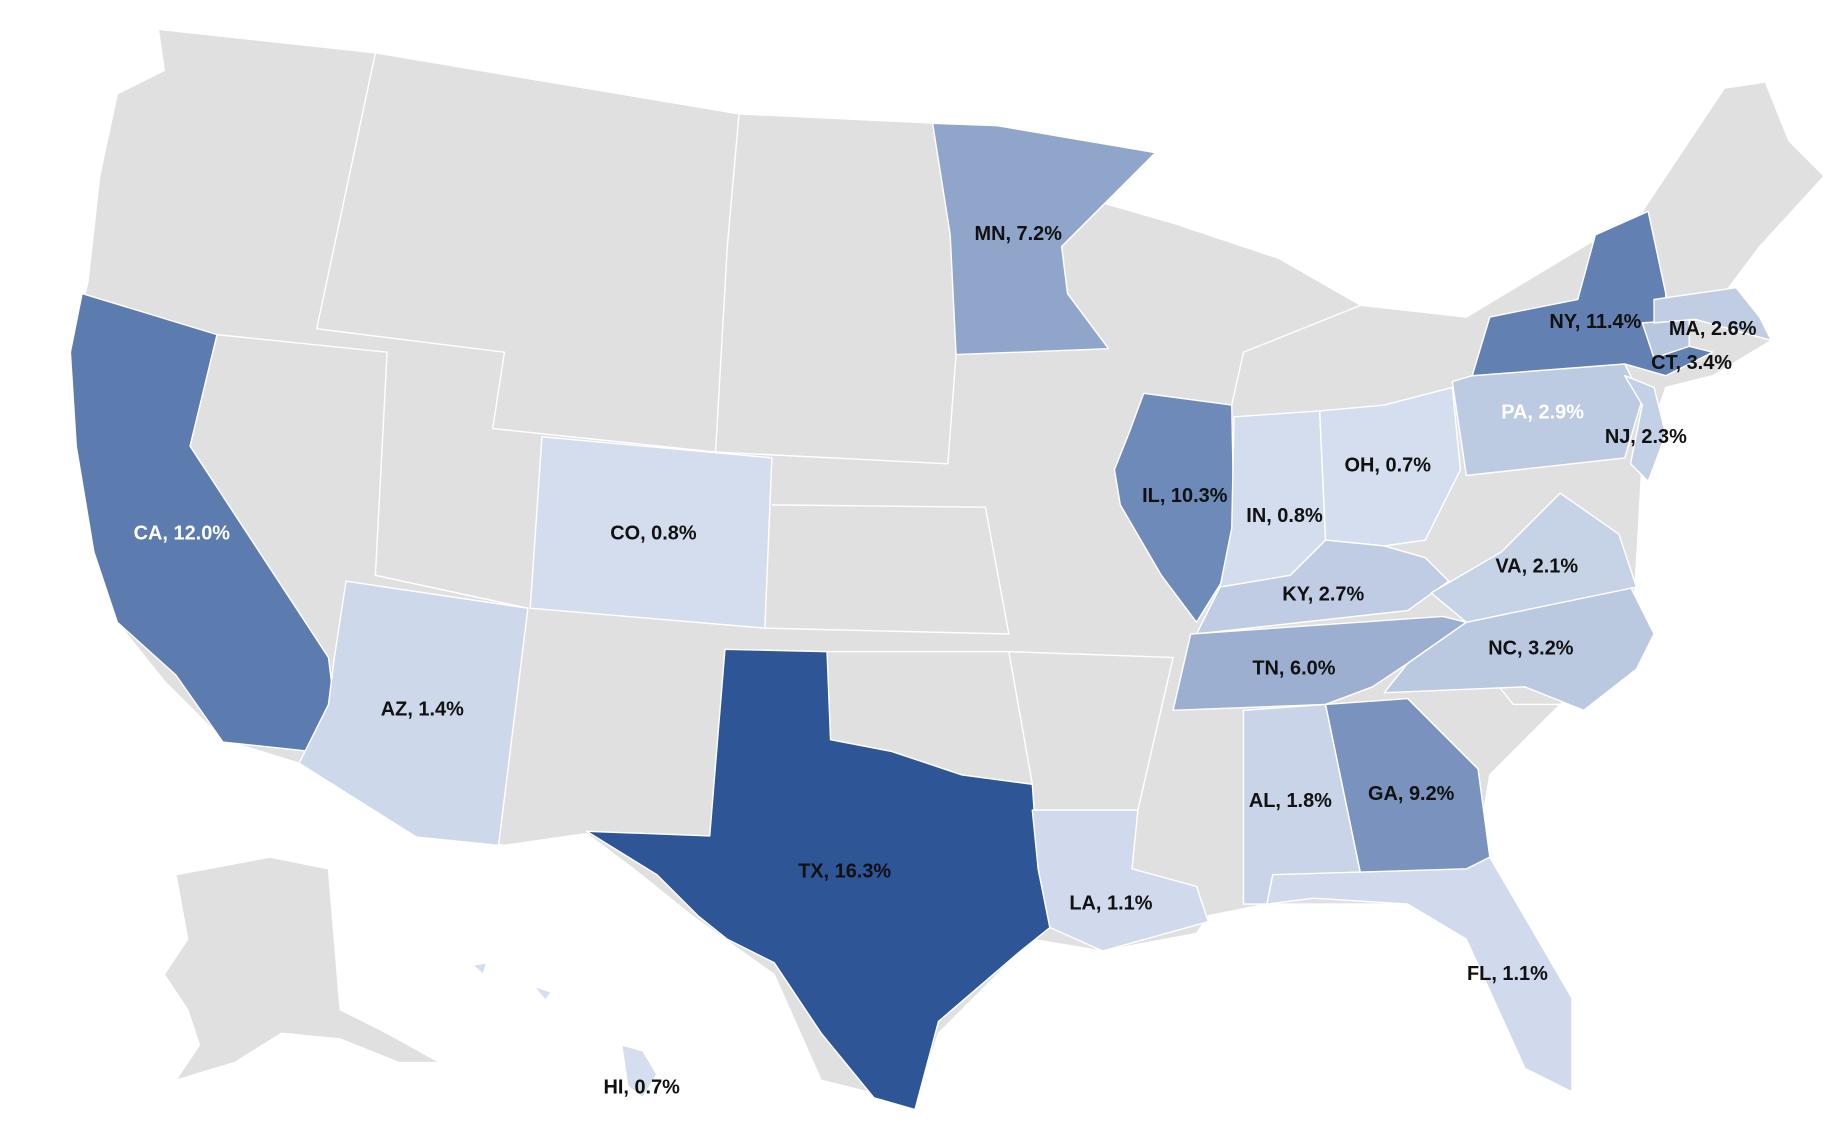  I want to click on state-label: CO, 0.8%, so click(653, 533).